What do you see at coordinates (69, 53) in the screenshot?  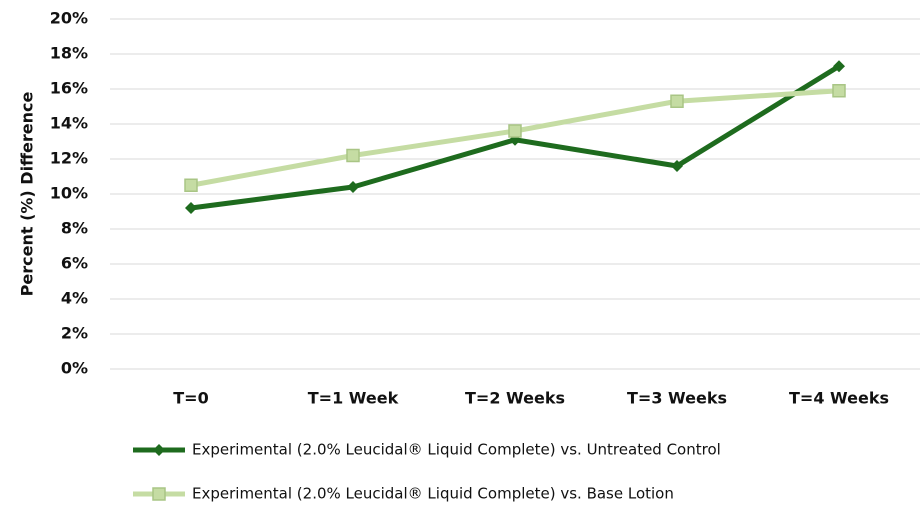 I see `y-tick-label: 18%` at bounding box center [69, 53].